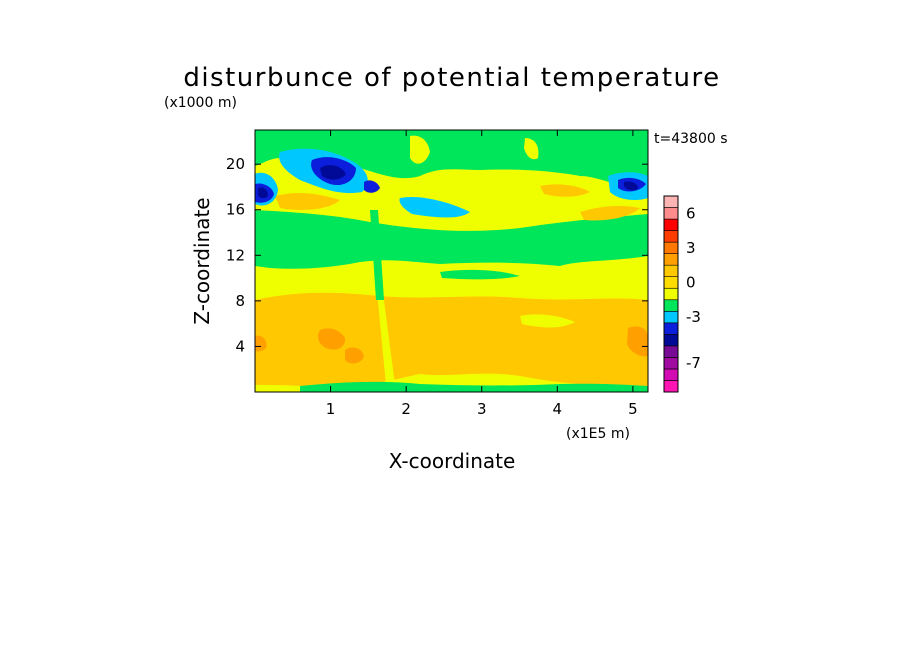  I want to click on region-level-minus1-top, so click(451, 158).